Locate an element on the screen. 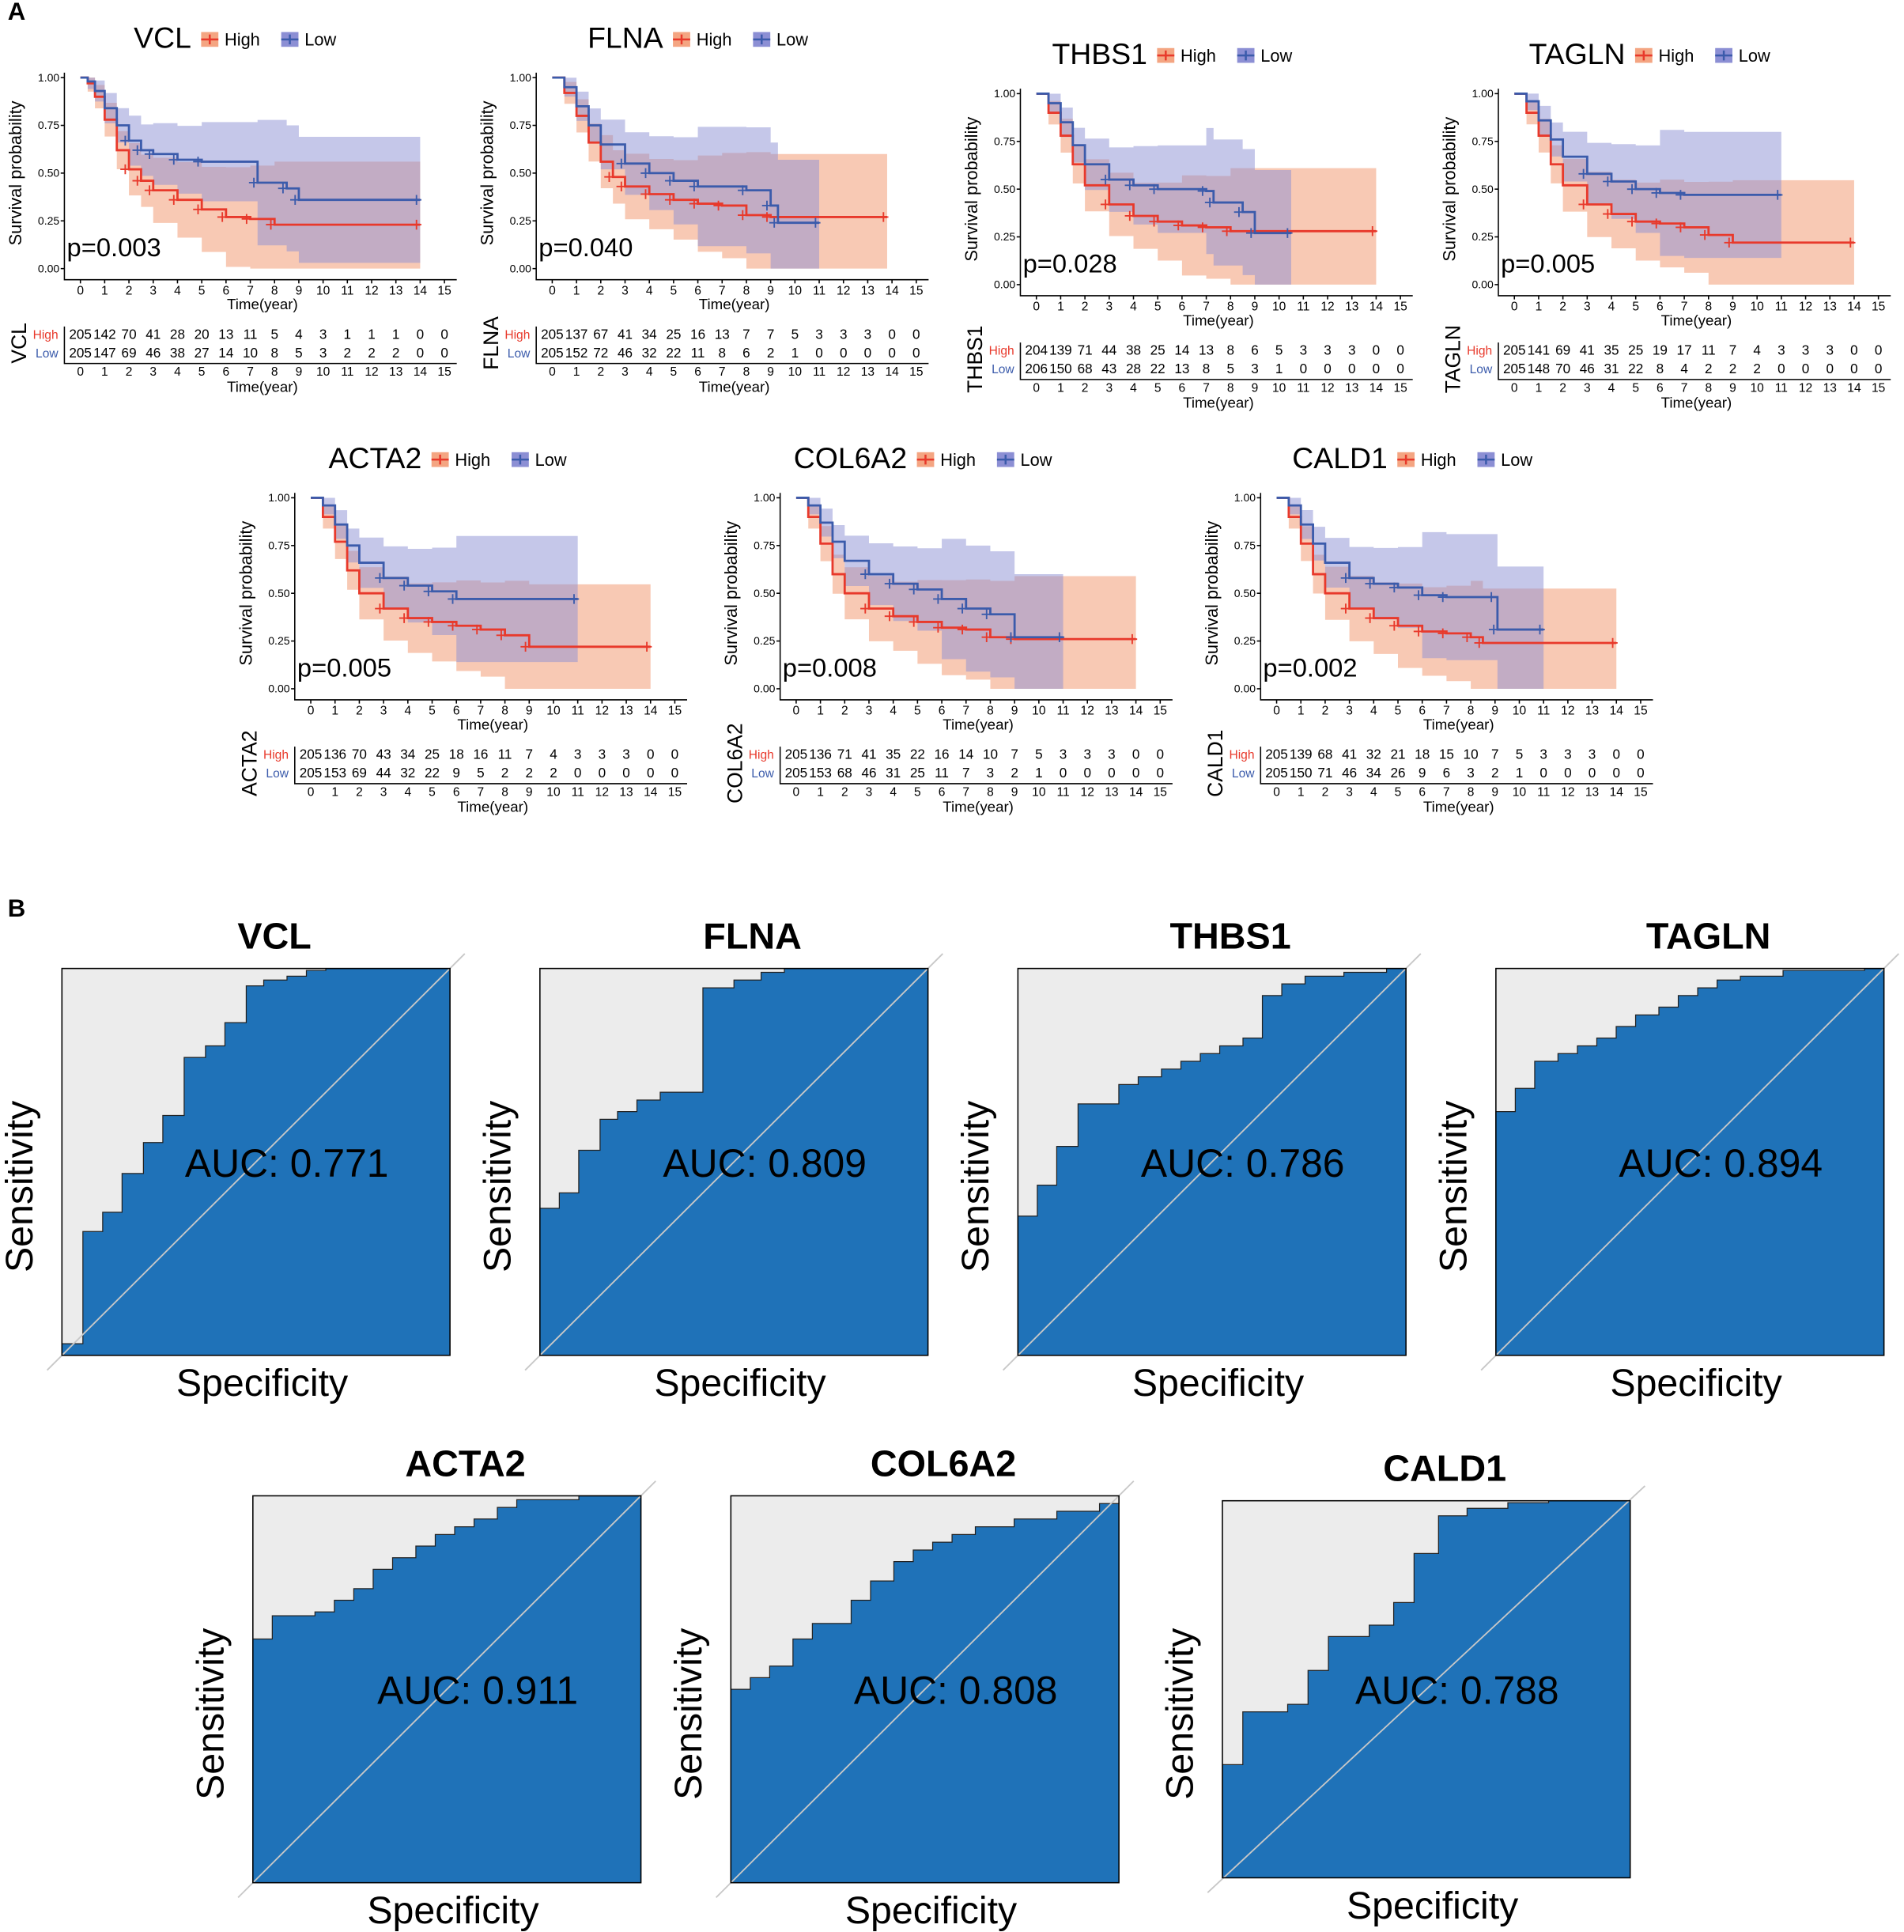  roc-title: THBS1 is located at coordinates (1230, 936).